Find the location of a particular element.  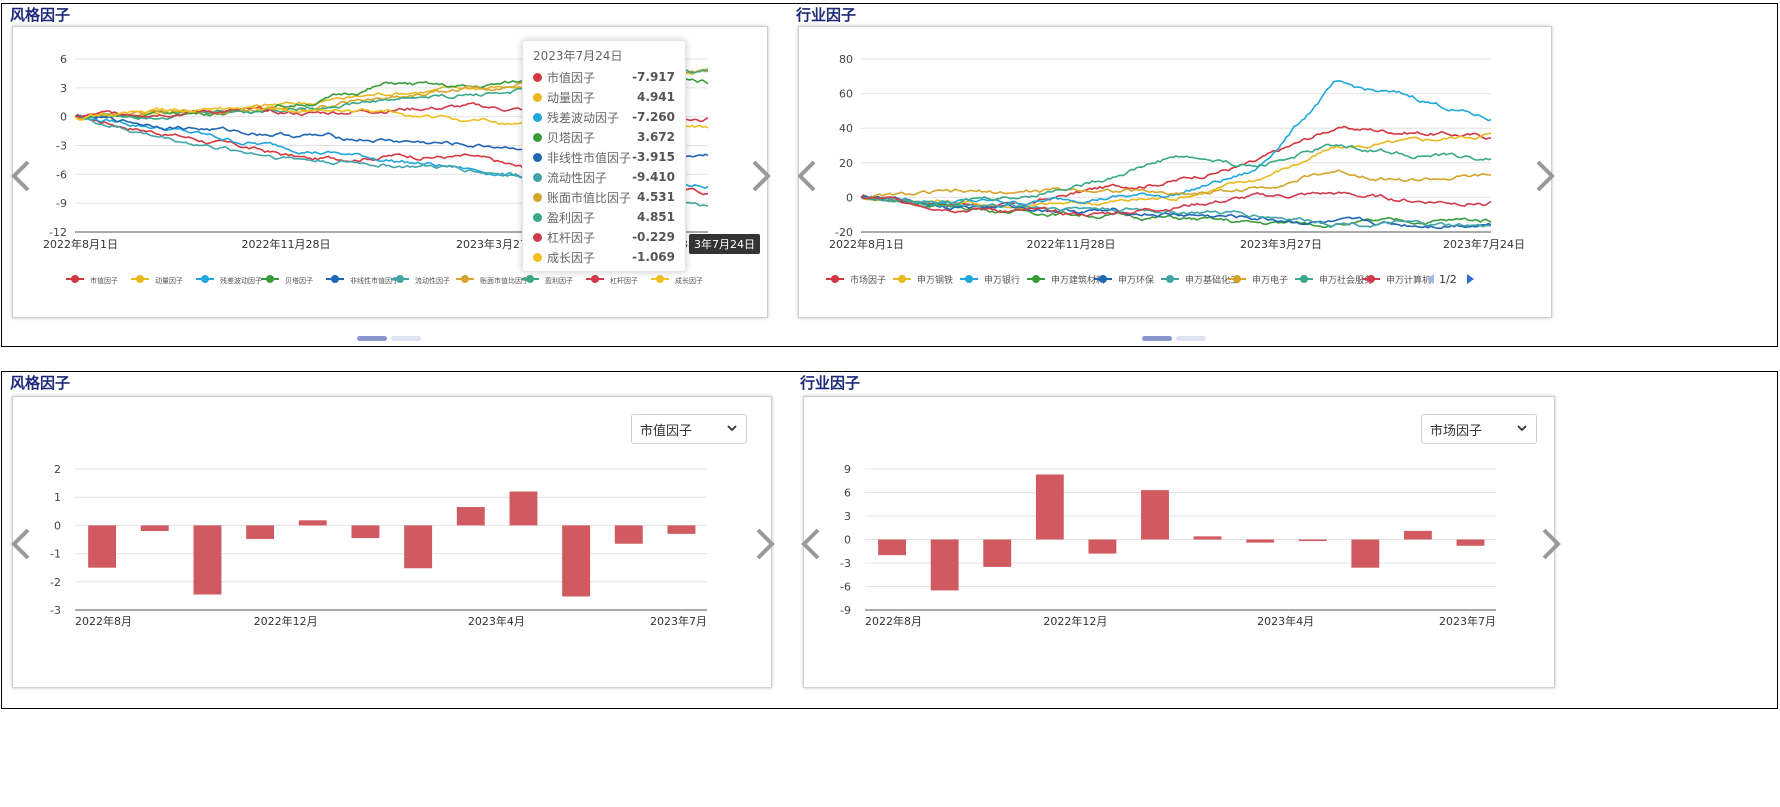

y-tick-label: 2 is located at coordinates (57, 469).